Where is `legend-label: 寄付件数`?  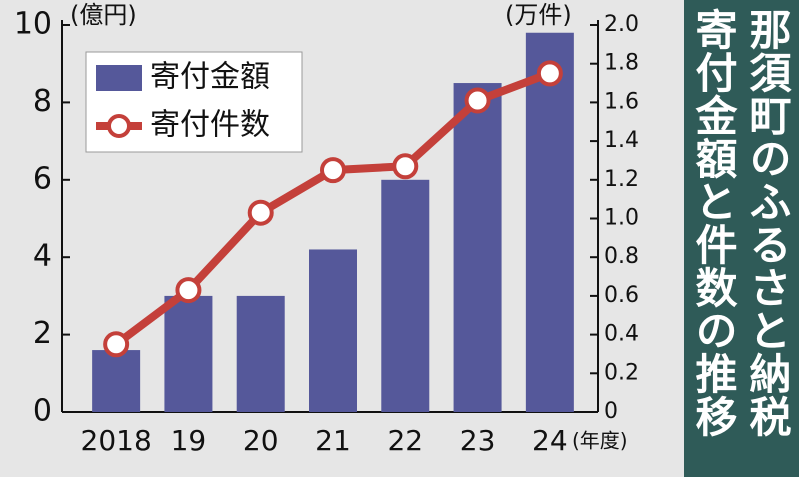 legend-label: 寄付件数 is located at coordinates (210, 125).